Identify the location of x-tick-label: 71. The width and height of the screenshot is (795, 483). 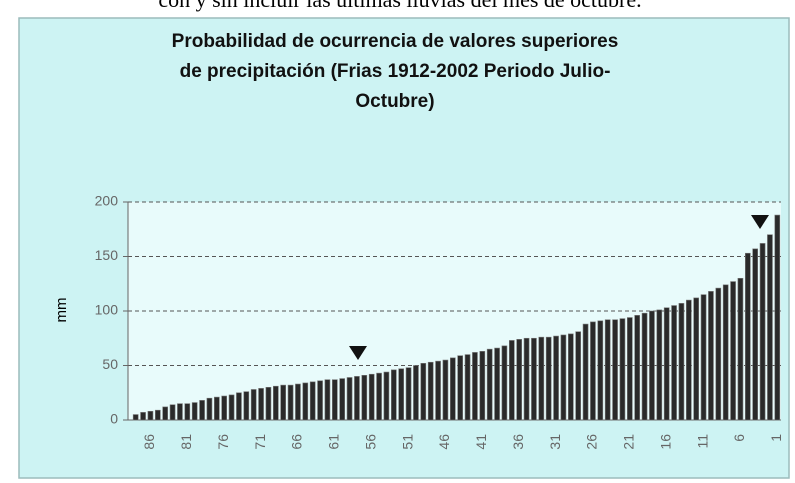
(260, 442).